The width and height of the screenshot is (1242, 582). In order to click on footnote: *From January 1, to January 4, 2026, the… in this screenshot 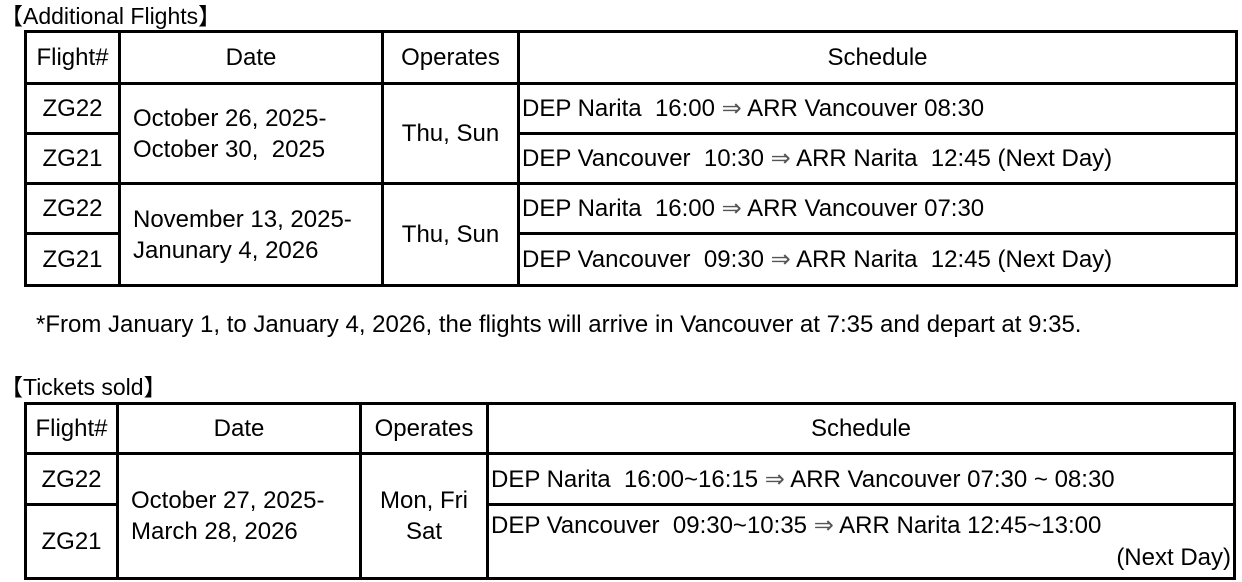, I will do `click(559, 324)`.